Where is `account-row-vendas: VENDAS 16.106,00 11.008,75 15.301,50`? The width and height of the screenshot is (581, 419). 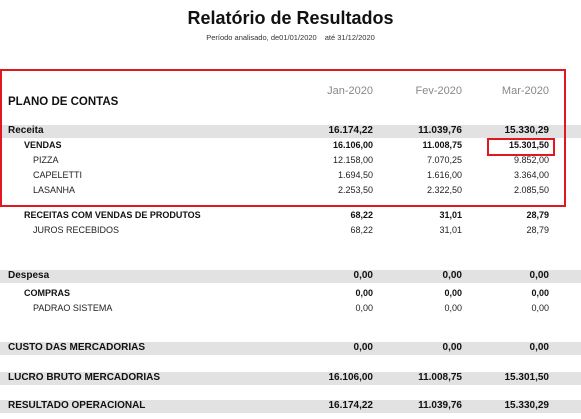 account-row-vendas: VENDAS 16.106,00 11.008,75 15.301,50 is located at coordinates (290, 146).